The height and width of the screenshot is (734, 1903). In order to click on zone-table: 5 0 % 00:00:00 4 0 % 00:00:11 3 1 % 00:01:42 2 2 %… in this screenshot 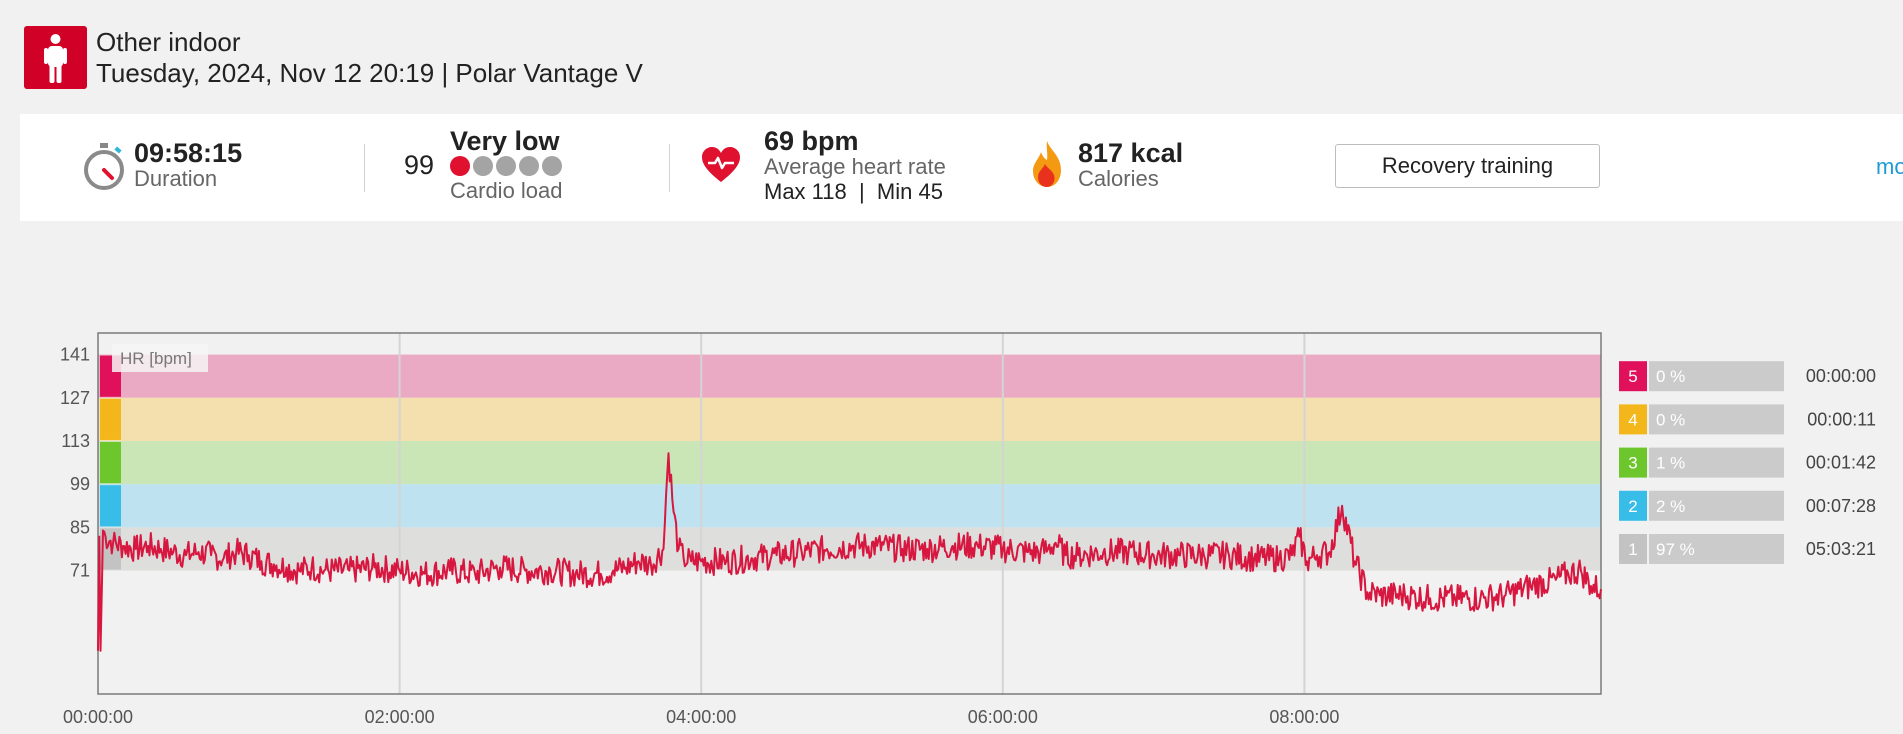, I will do `click(1747, 462)`.